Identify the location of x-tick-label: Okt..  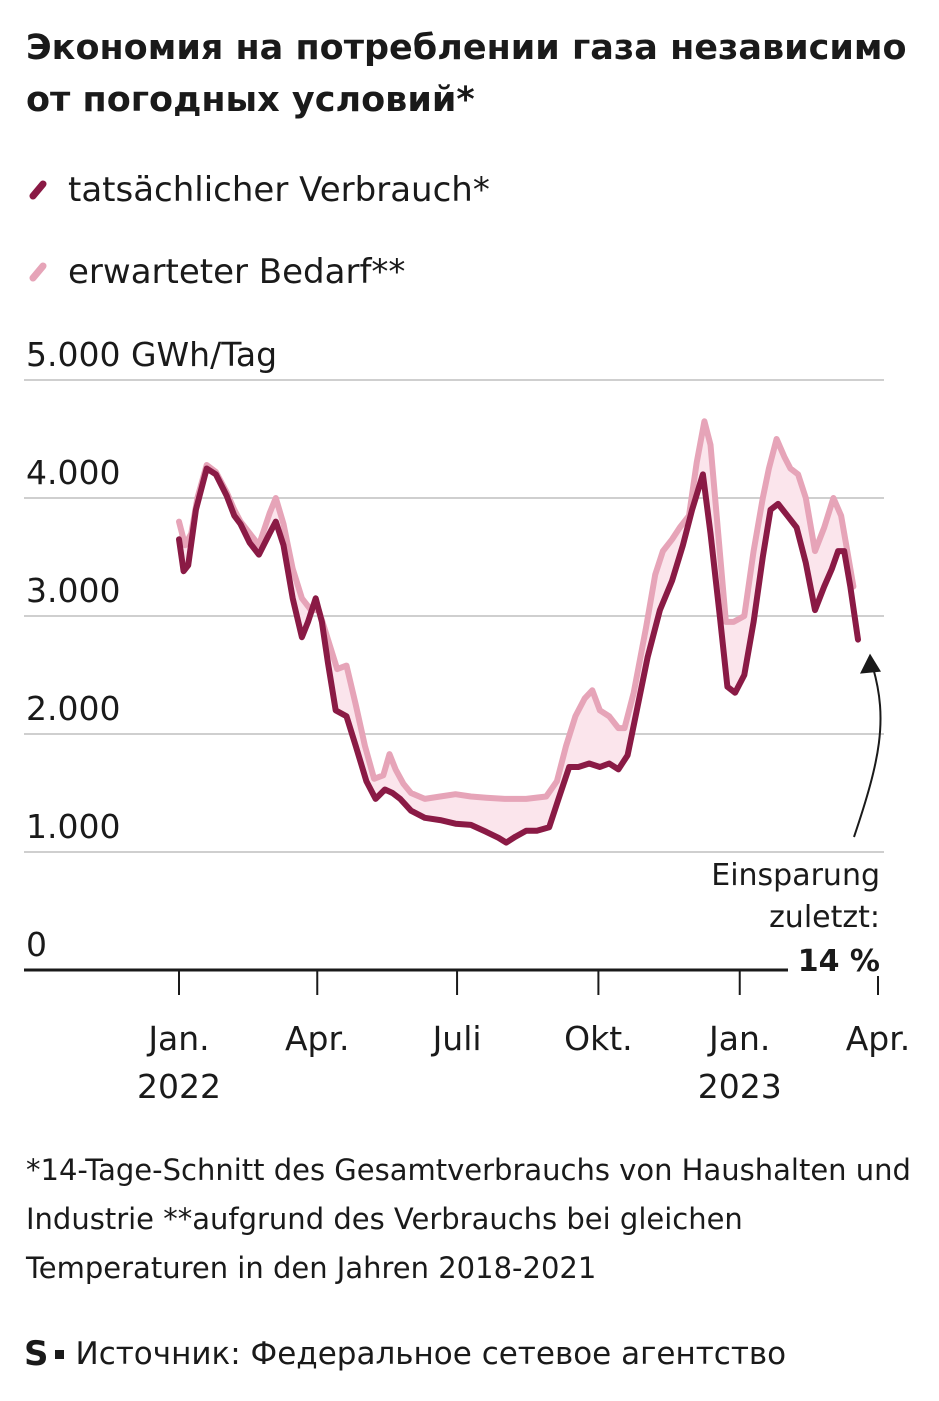
(598, 1038).